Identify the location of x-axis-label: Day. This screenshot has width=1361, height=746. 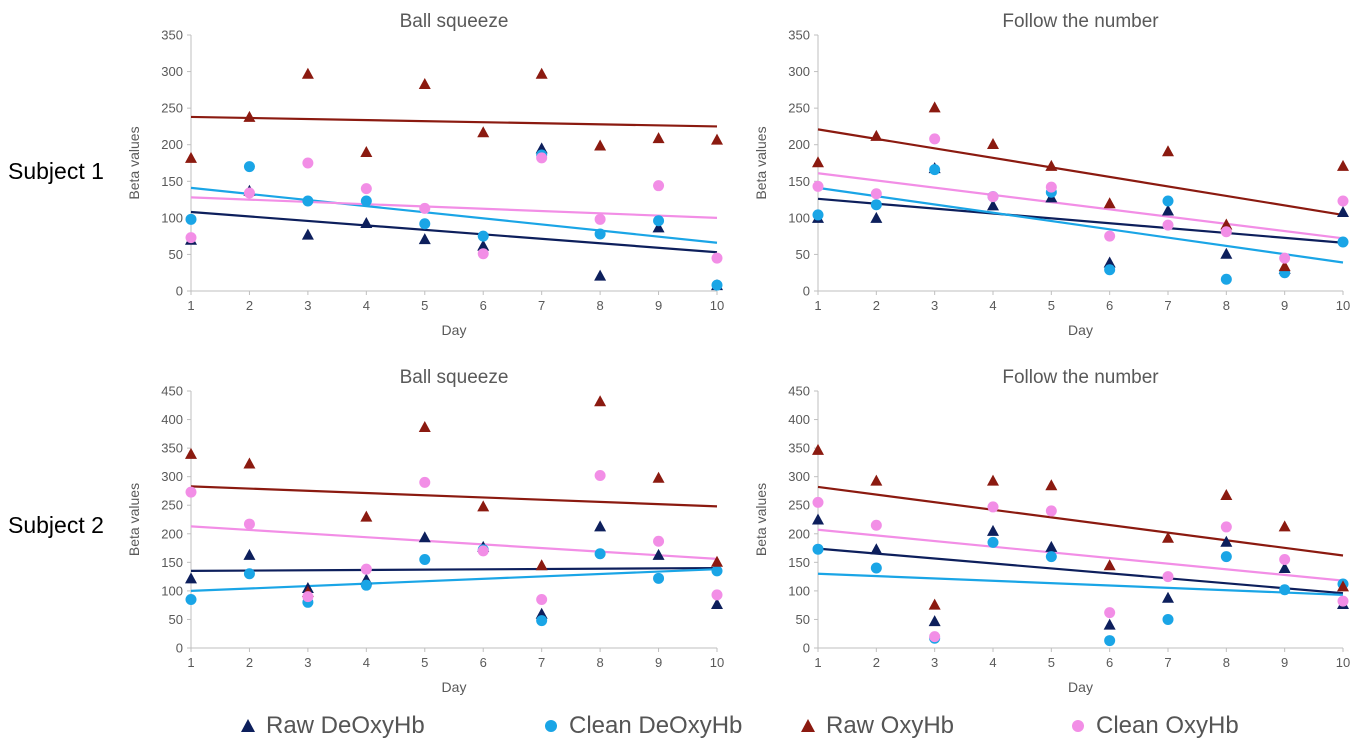
(454, 687).